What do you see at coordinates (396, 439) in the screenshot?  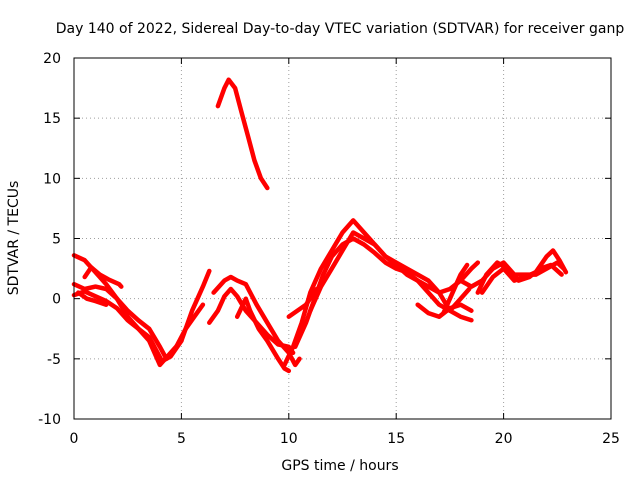 I see `x-tick-label: 15` at bounding box center [396, 439].